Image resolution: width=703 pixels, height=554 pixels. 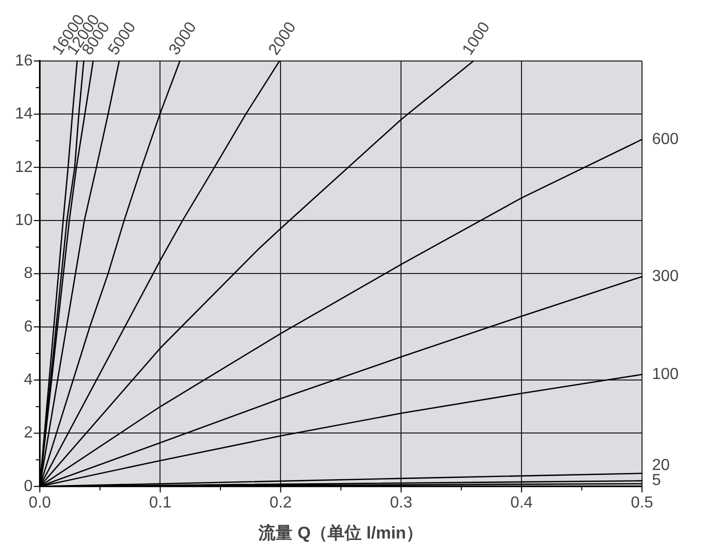 I want to click on series-label: 5, so click(x=656, y=481).